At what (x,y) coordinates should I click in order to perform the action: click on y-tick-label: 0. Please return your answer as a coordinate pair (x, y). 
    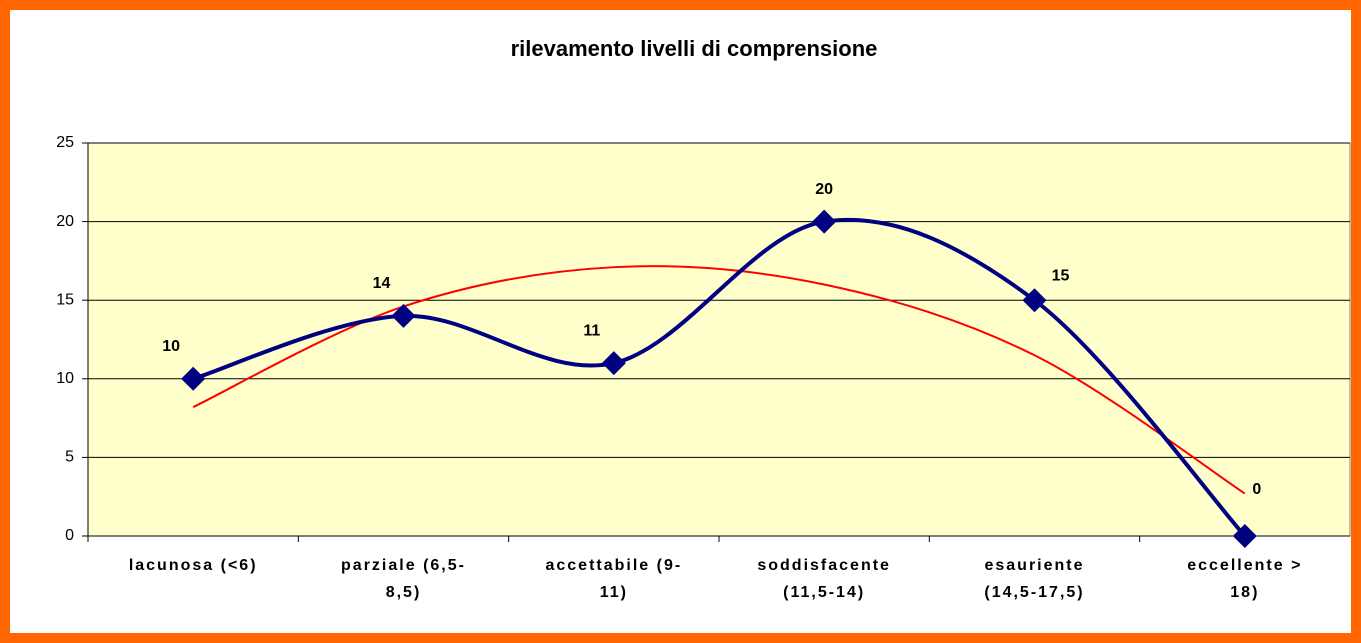
    Looking at the image, I should click on (69, 535).